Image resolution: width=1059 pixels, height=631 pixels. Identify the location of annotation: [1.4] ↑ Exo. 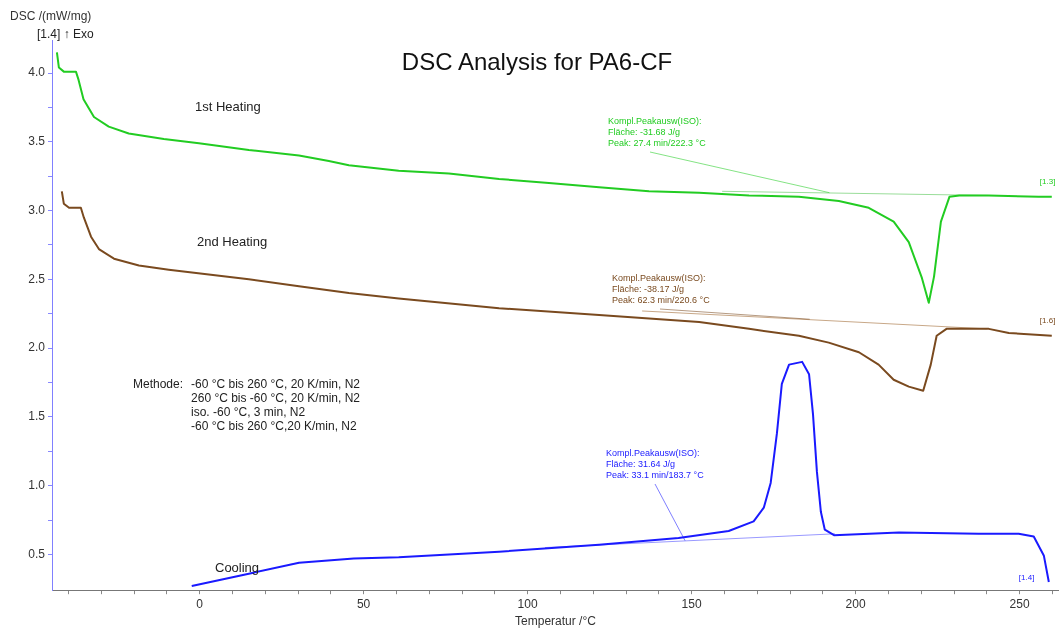
(66, 34).